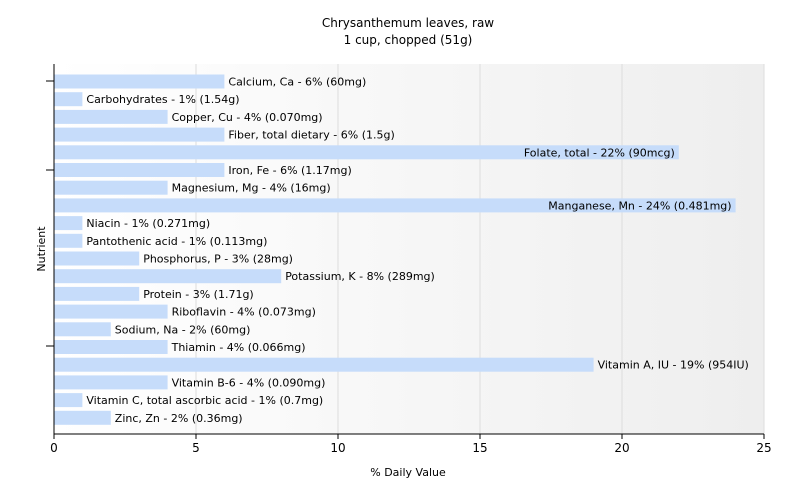 The image size is (800, 504). Describe the element at coordinates (621, 448) in the screenshot. I see `x-tick-label: 20` at that location.